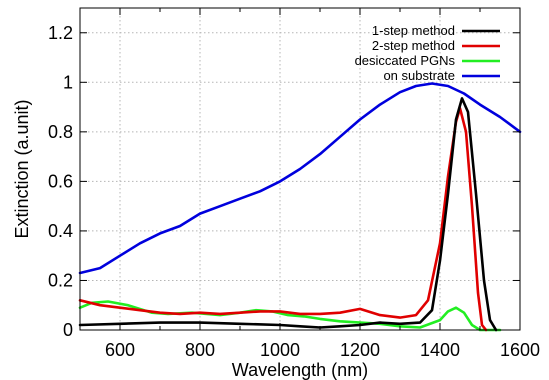 The width and height of the screenshot is (549, 380). I want to click on legend-label: 2-step method, so click(413, 45).